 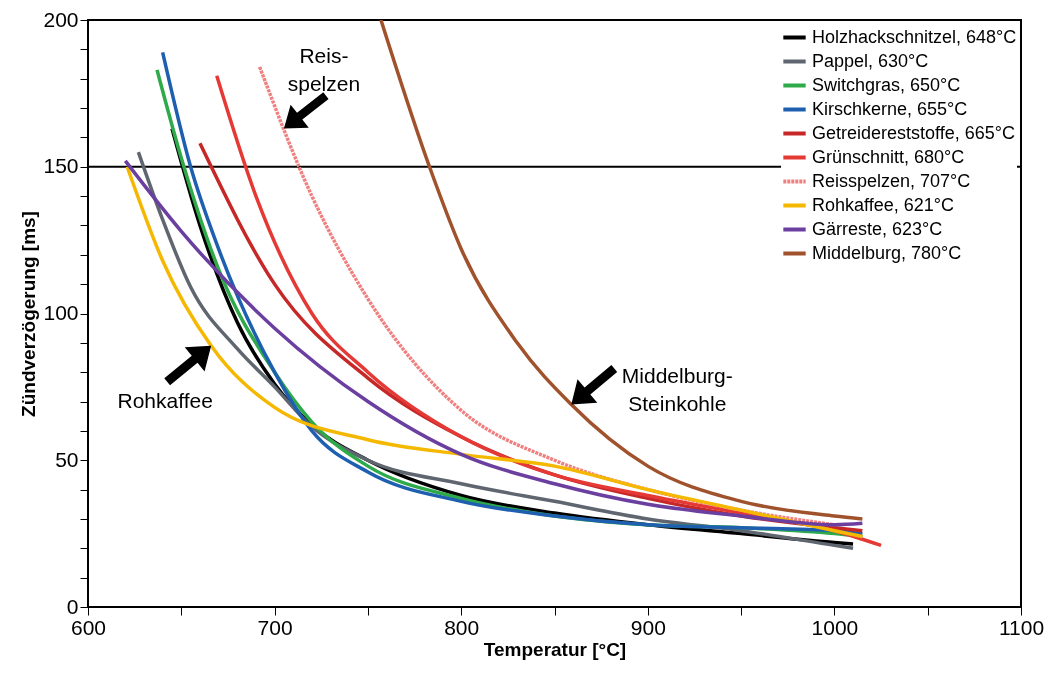 I want to click on annotation: Reis- spelzen, so click(x=324, y=69).